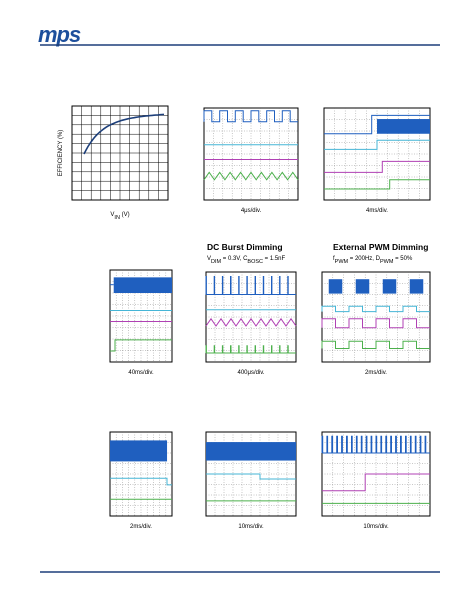 This screenshot has height=613, width=474. Describe the element at coordinates (216, 262) in the screenshot. I see `subscript: DIM` at that location.